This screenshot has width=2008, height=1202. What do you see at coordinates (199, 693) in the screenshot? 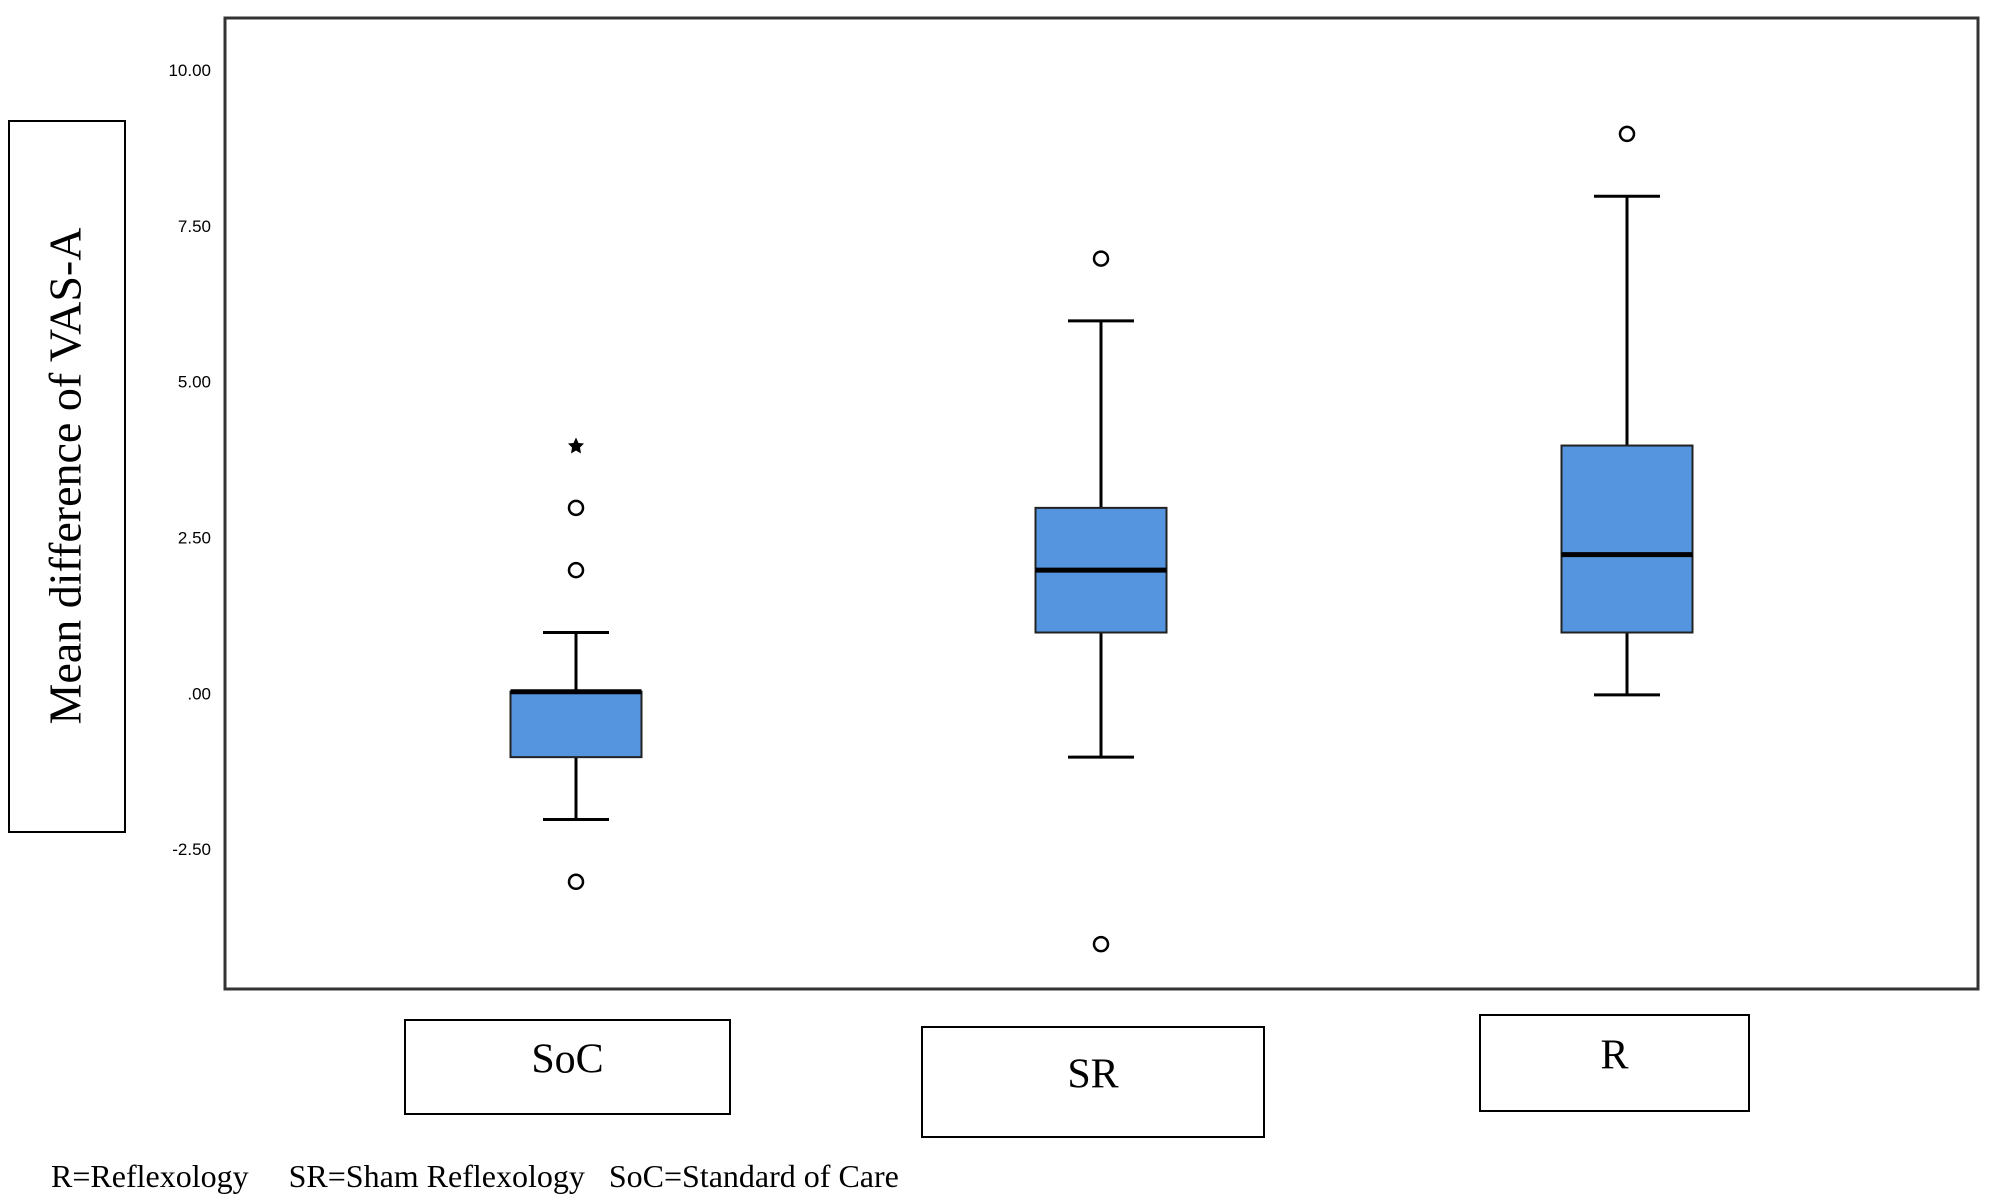
I see `y-tick-label: .00` at bounding box center [199, 693].